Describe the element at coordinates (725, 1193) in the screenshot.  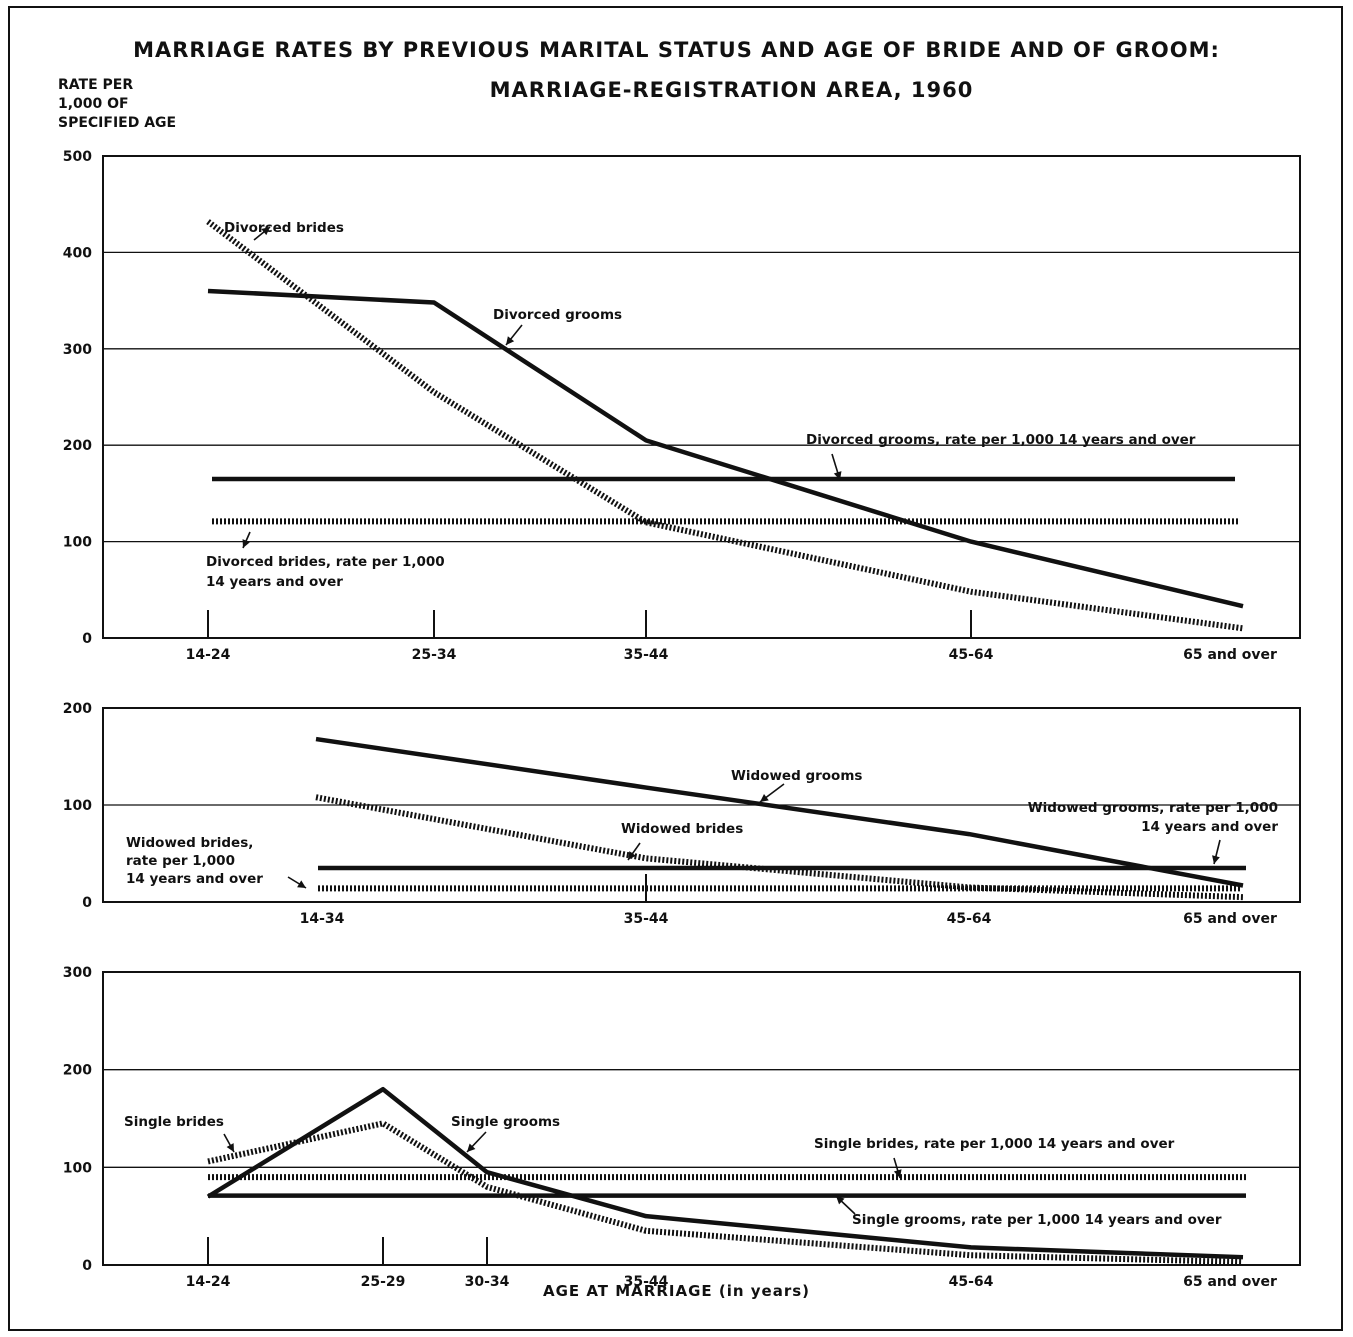
I see `series-single-brides` at that location.